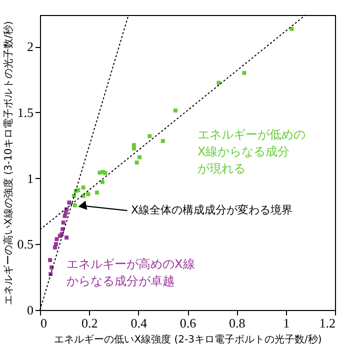 The width and height of the screenshot is (346, 348). What do you see at coordinates (30, 178) in the screenshot?
I see `y-tick-label: 1` at bounding box center [30, 178].